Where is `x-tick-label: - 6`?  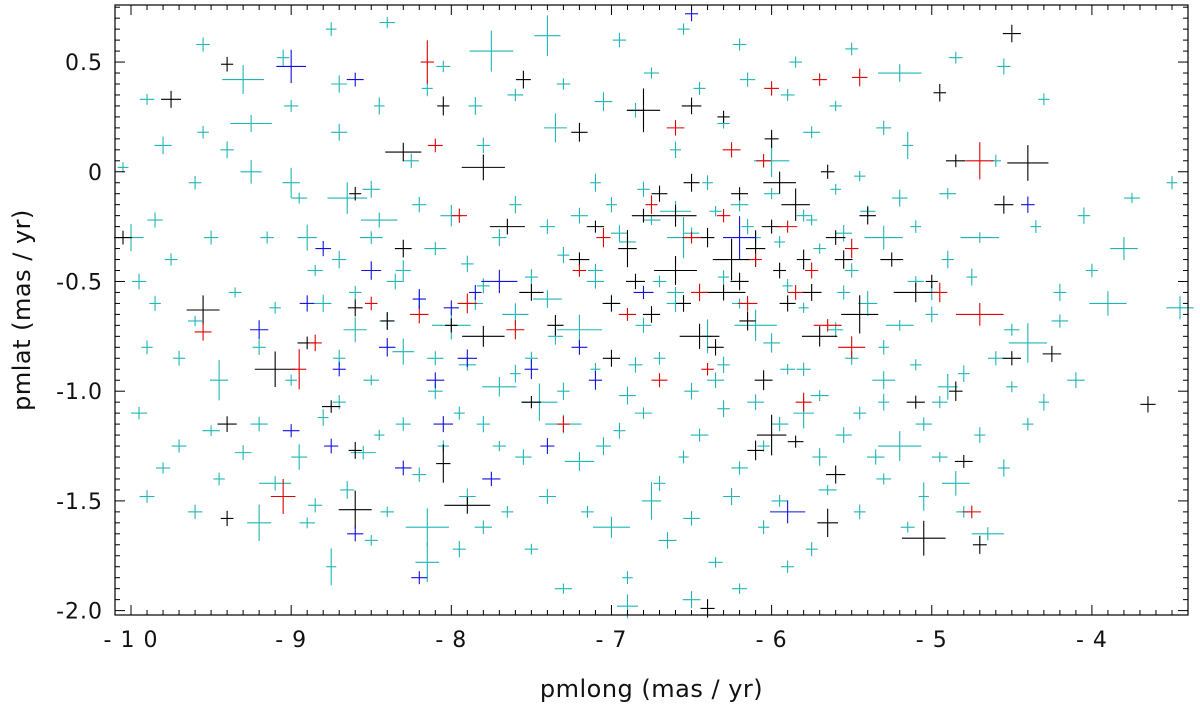 x-tick-label: - 6 is located at coordinates (772, 640).